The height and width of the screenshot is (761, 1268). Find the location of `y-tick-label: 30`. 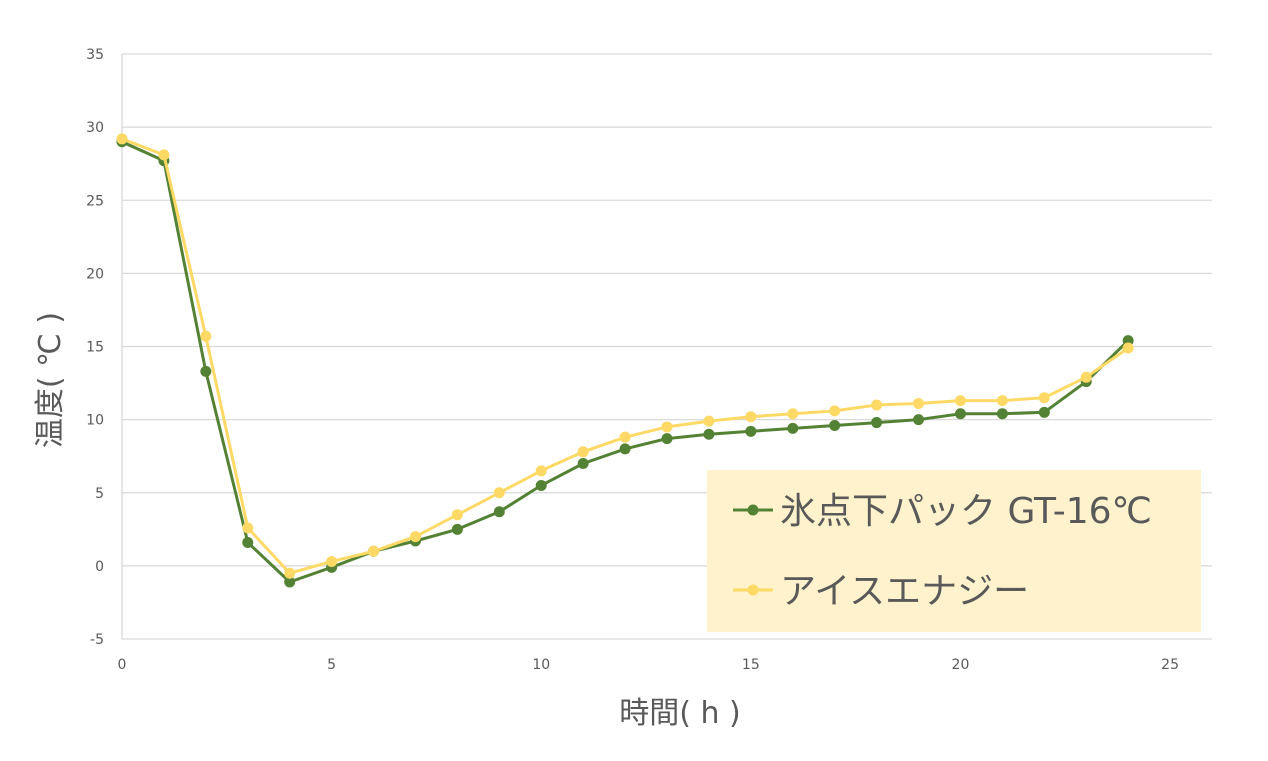

y-tick-label: 30 is located at coordinates (95, 128).